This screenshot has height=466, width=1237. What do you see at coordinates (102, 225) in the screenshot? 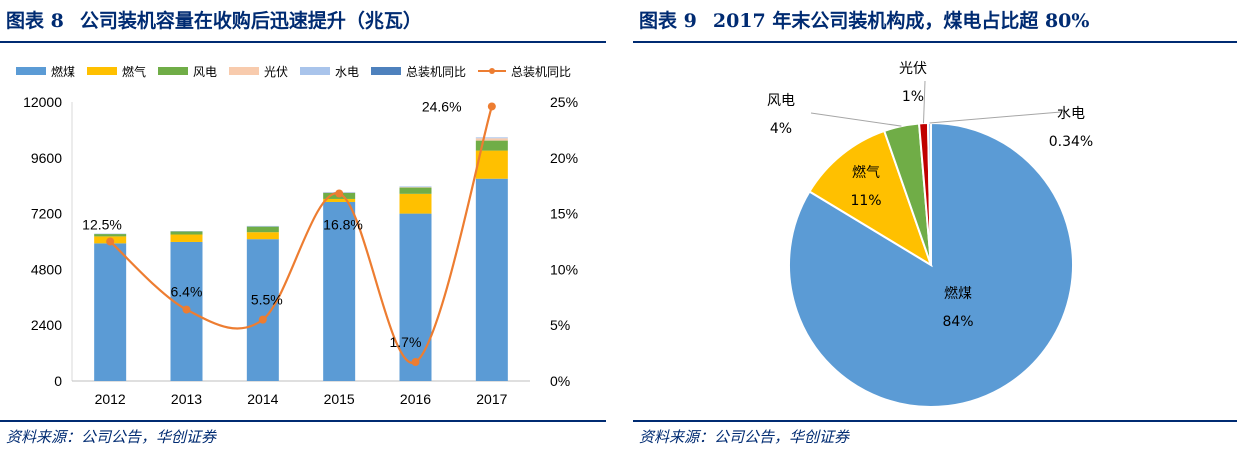
I see `yoy-label-2012: 12.5%` at bounding box center [102, 225].